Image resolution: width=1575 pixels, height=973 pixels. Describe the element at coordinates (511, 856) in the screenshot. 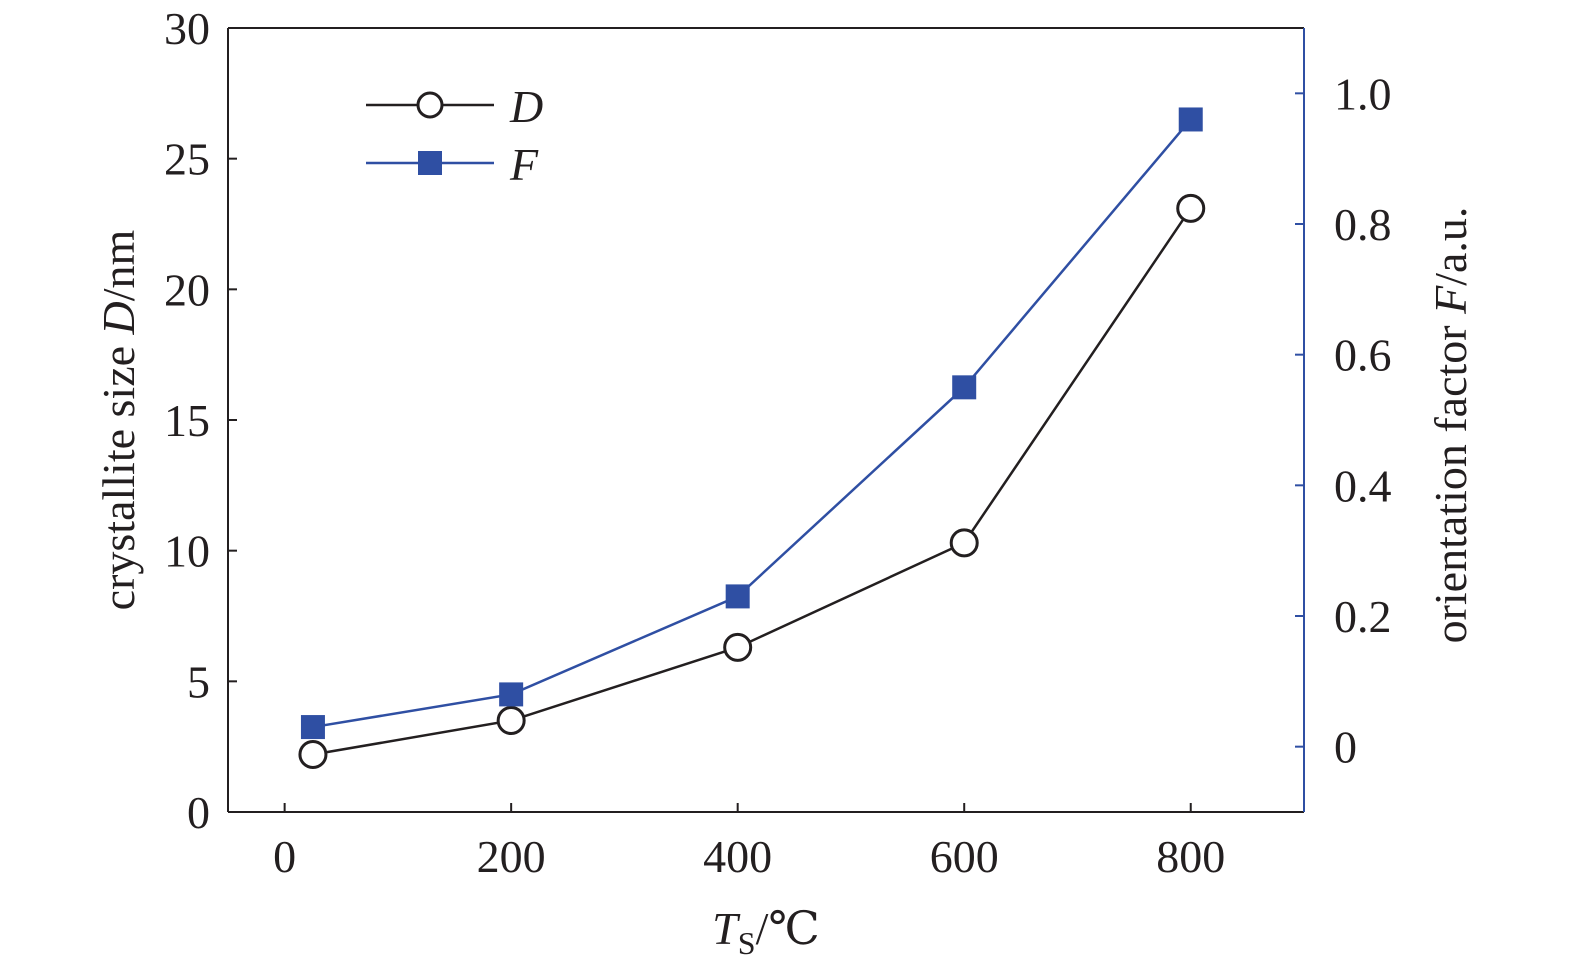

I see `x-tick-label: 200` at that location.